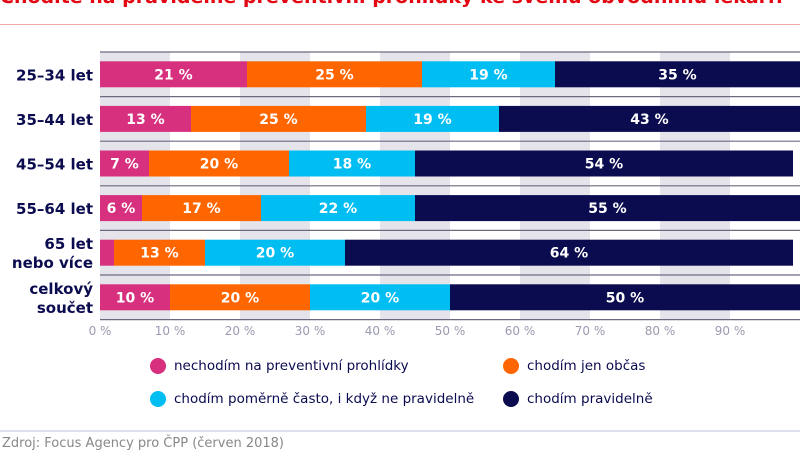 The width and height of the screenshot is (800, 451). I want to click on data-label: 18 %, so click(352, 165).